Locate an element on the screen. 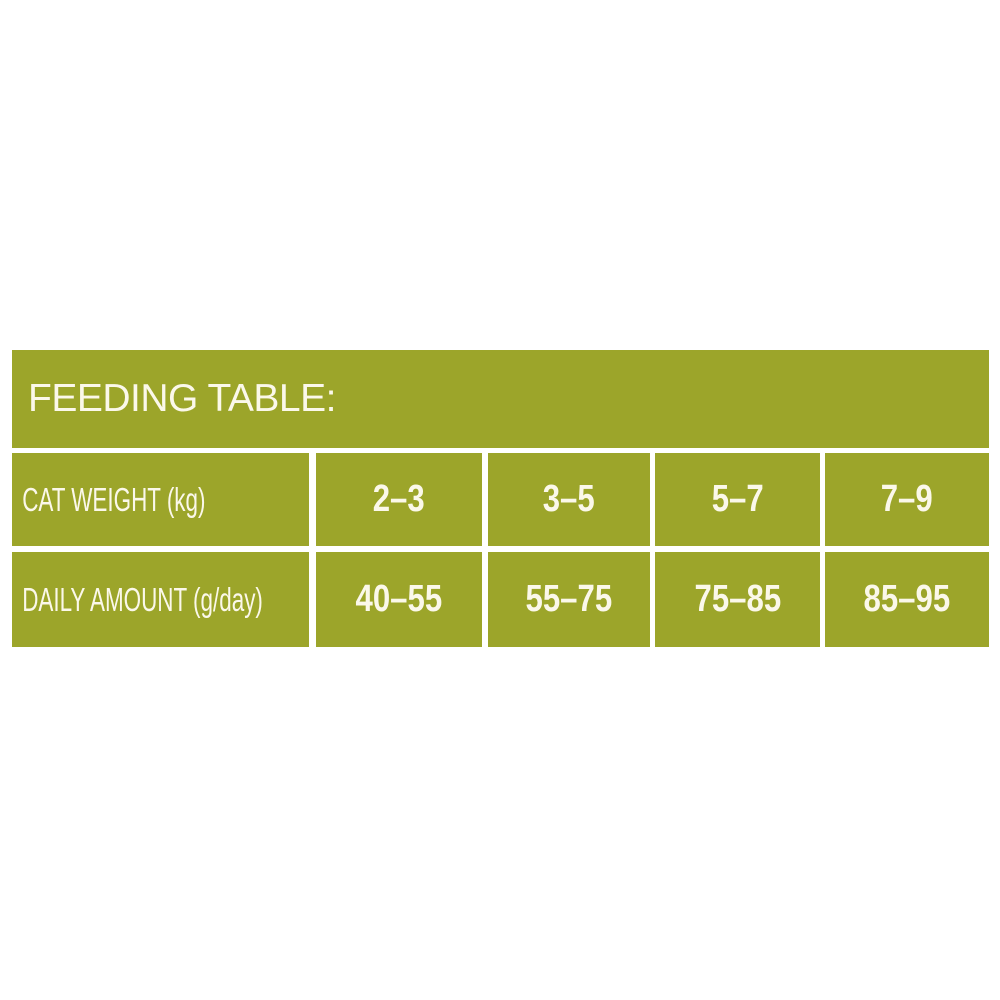 This screenshot has height=1000, width=1000. table-cell: 3–5 is located at coordinates (569, 499).